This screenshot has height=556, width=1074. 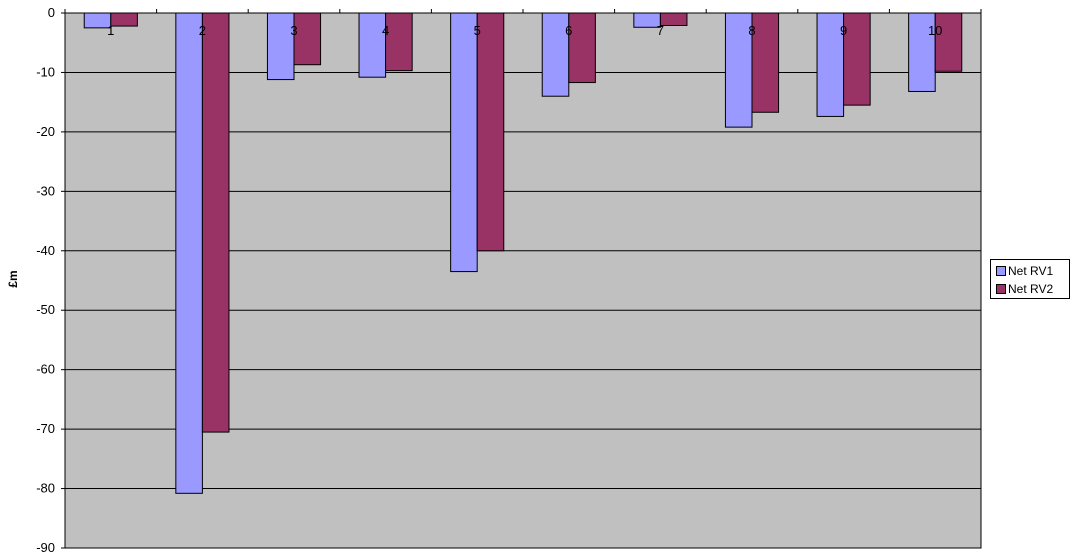 I want to click on x-tick-label: 8, so click(x=751, y=30).